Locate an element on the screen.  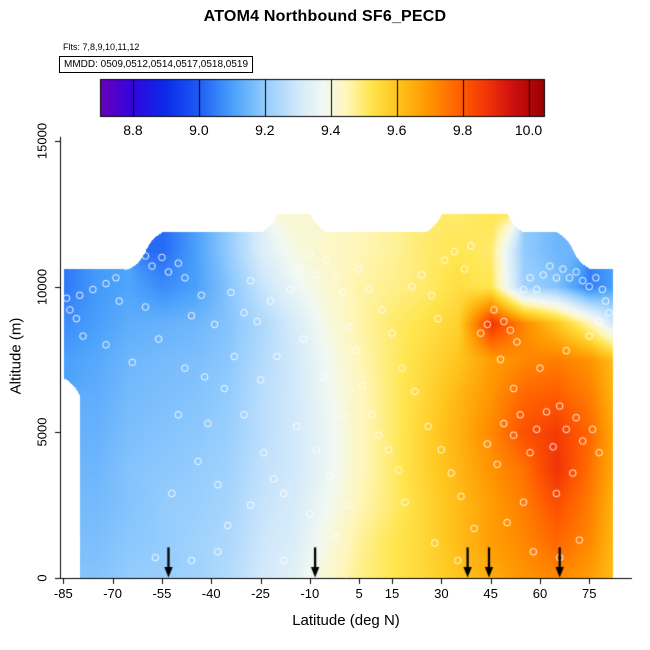
x-tick-label: 5 is located at coordinates (359, 593).